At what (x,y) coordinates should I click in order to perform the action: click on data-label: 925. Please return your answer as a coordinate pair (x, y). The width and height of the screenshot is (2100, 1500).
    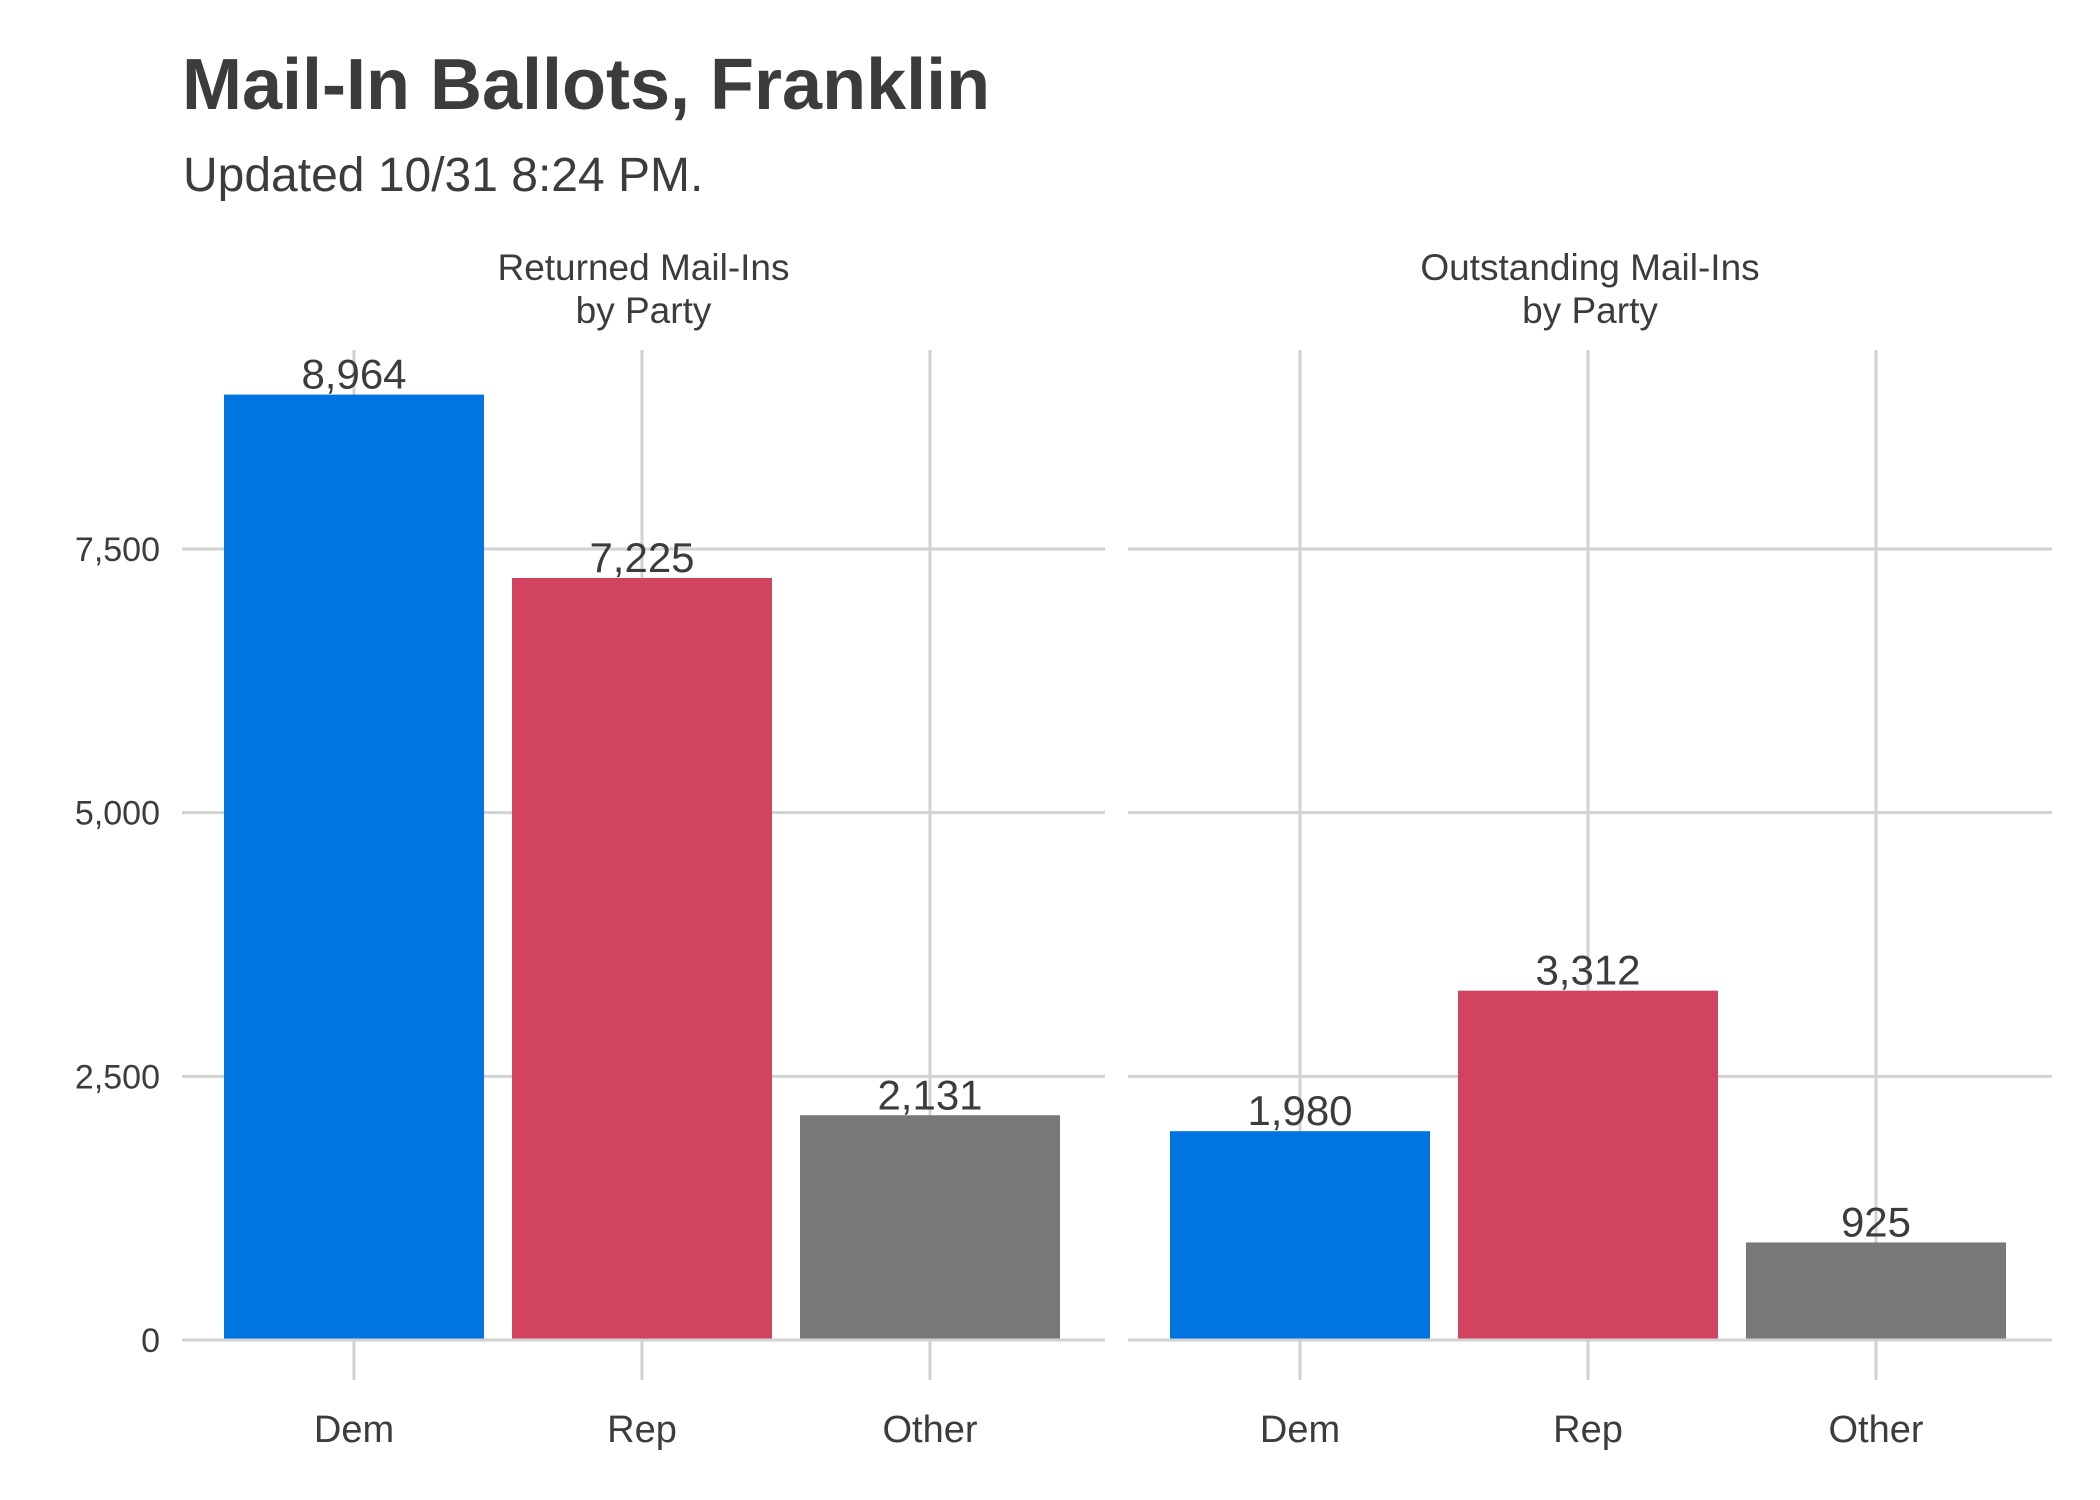
    Looking at the image, I should click on (1876, 1221).